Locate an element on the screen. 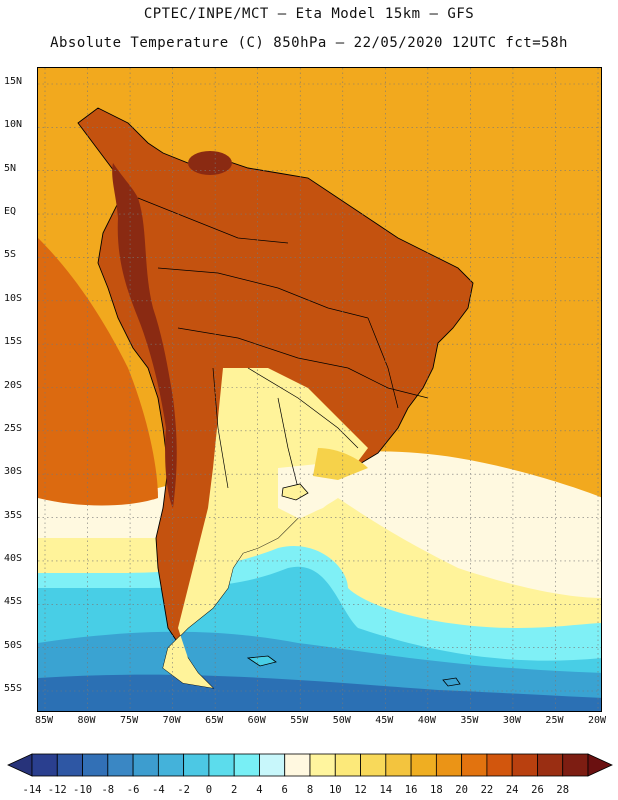 This screenshot has width=618, height=800. colorbar-tick-label: 14 is located at coordinates (386, 790).